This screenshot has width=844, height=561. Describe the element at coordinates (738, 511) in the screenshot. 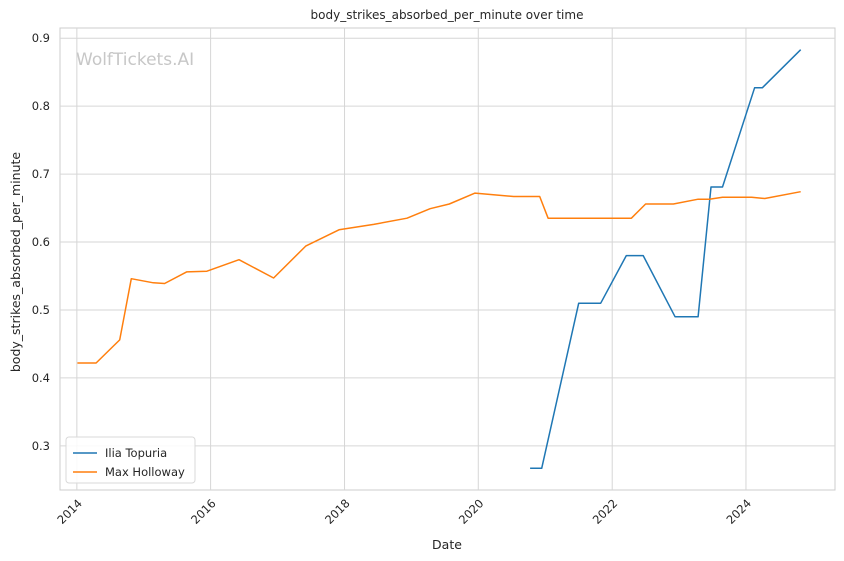

I see `x-tick-label: 2024` at that location.